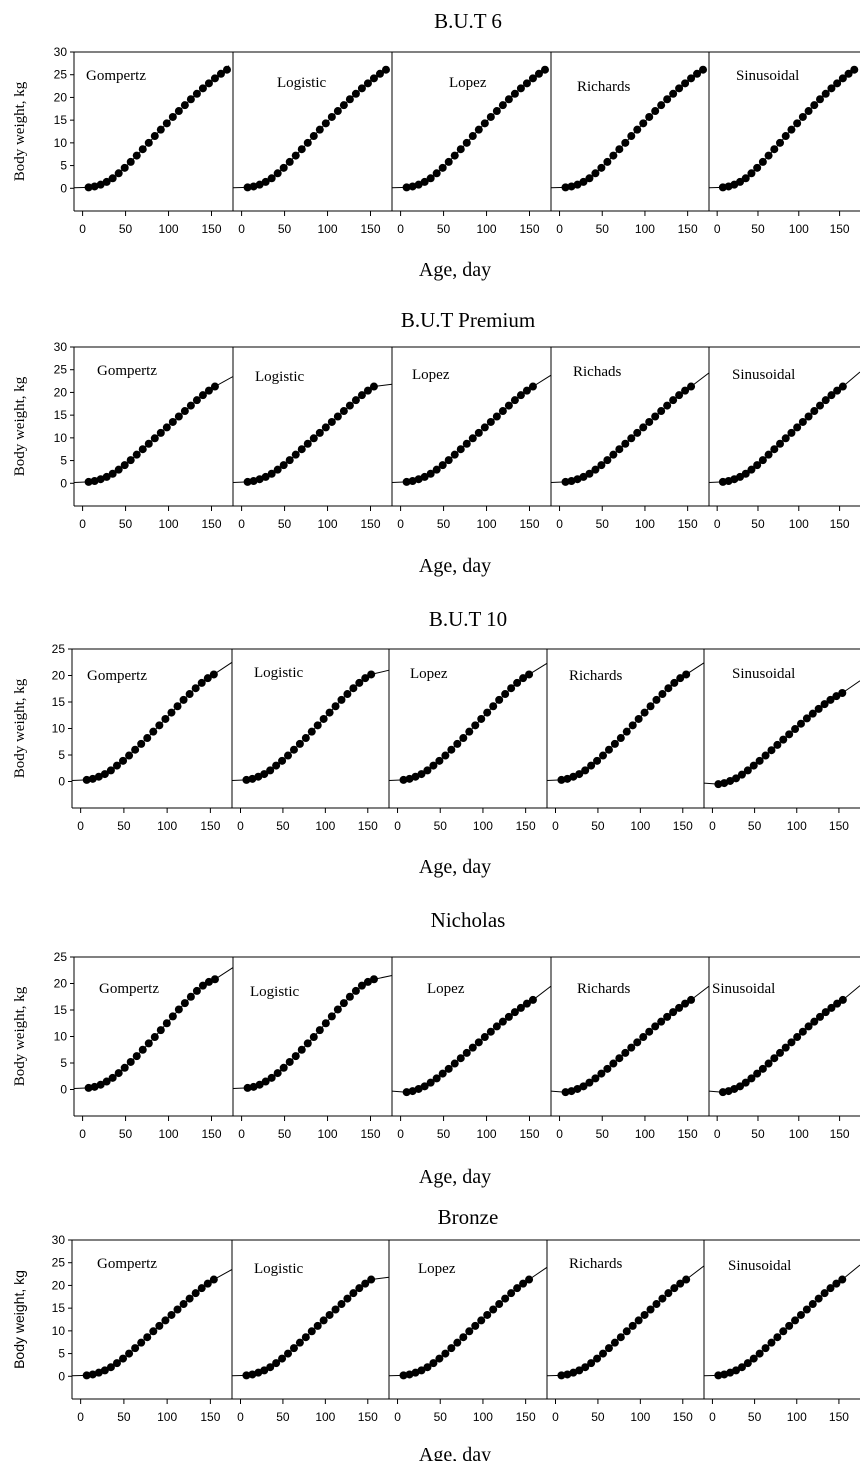 Image resolution: width=860 pixels, height=1461 pixels. What do you see at coordinates (310, 1326) in the screenshot?
I see `fitted-curve` at bounding box center [310, 1326].